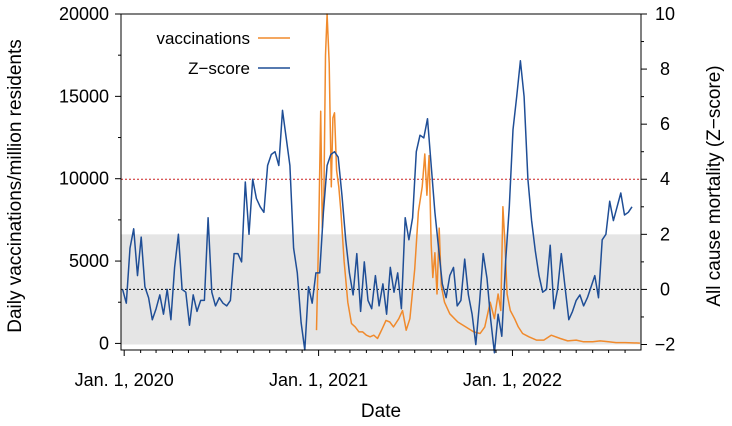  I want to click on y-right-tick-label: 4, so click(665, 179).